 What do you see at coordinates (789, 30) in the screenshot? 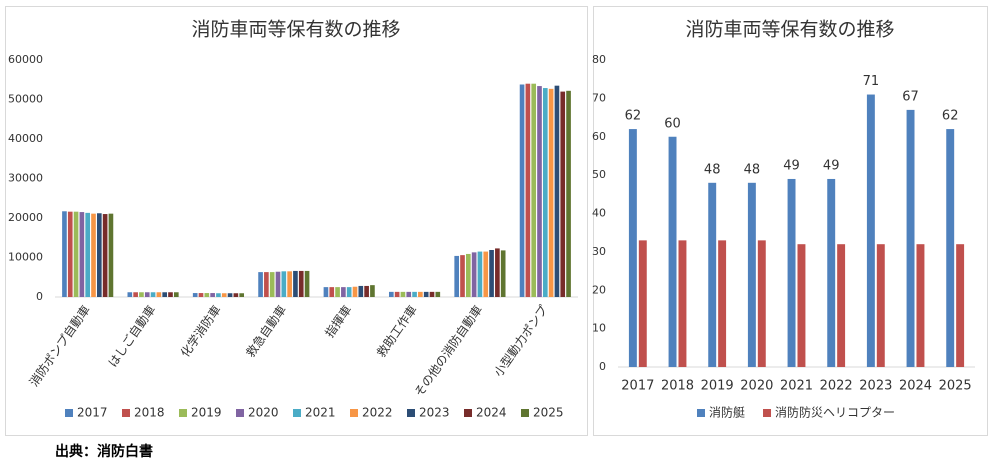
I see `chart-title: 消防車両等保有数の推移` at bounding box center [789, 30].